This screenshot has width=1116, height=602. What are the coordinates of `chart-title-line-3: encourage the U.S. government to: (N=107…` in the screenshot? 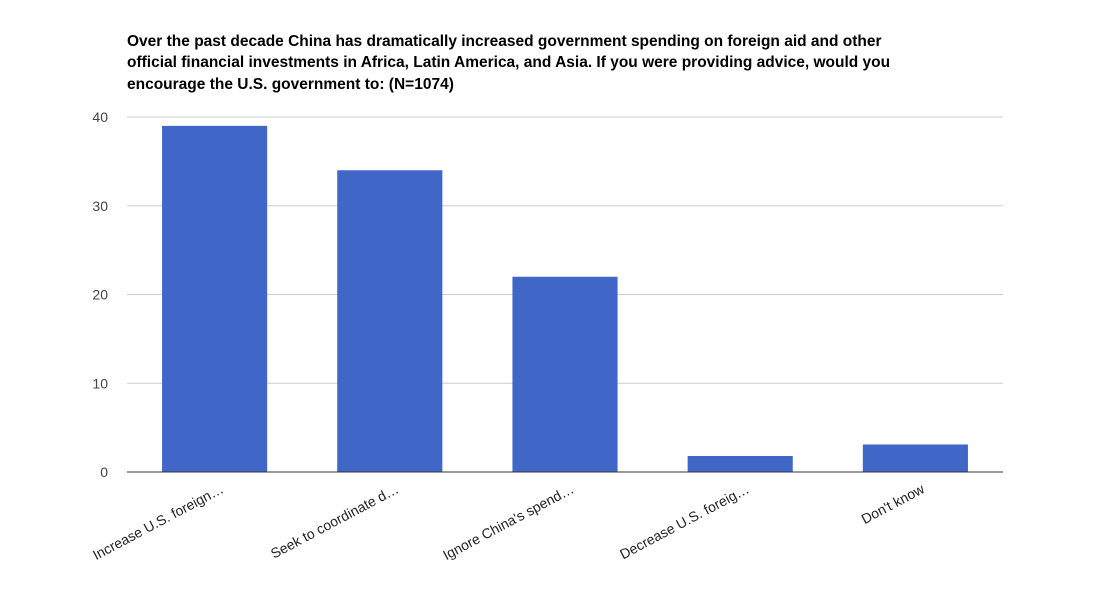 It's located at (290, 84).